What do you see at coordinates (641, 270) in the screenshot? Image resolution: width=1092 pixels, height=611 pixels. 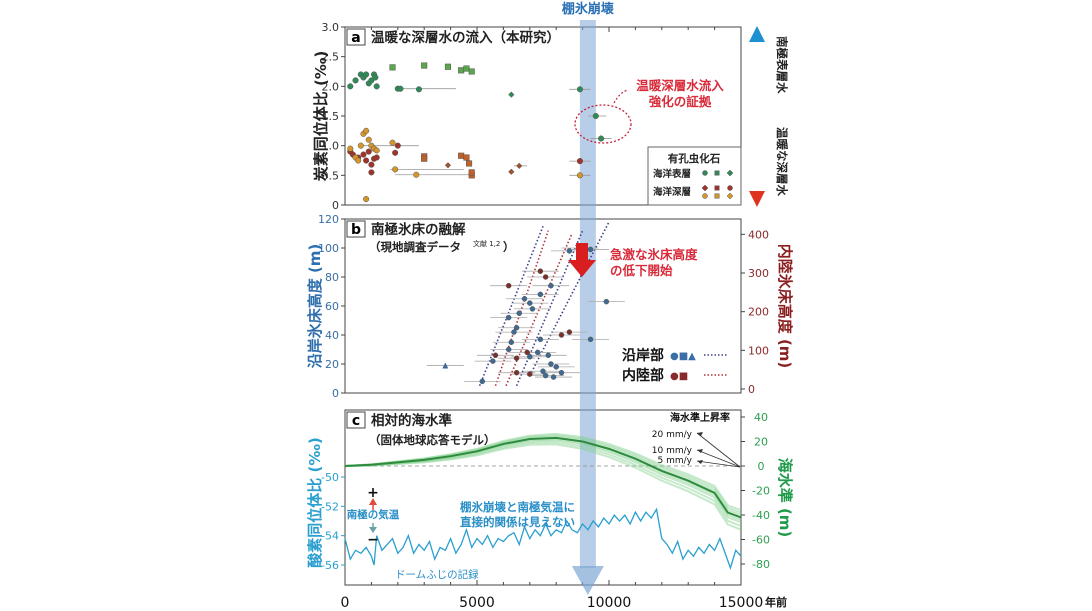 I see `svg-text: の低下開始` at bounding box center [641, 270].